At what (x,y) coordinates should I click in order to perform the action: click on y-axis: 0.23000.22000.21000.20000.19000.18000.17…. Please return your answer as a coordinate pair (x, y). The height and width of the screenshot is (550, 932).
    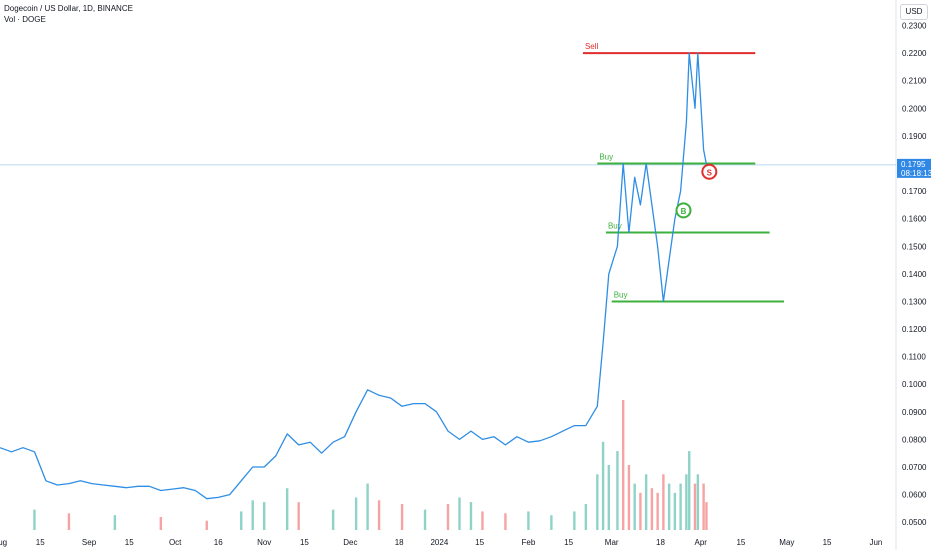
    Looking at the image, I should click on (911, 275).